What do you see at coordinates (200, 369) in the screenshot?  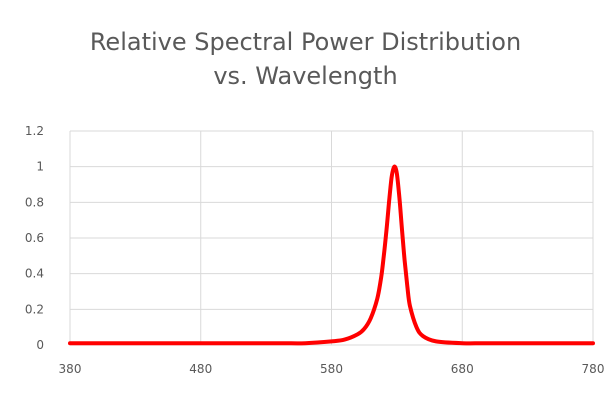 I see `x-tick-label: 480` at bounding box center [200, 369].